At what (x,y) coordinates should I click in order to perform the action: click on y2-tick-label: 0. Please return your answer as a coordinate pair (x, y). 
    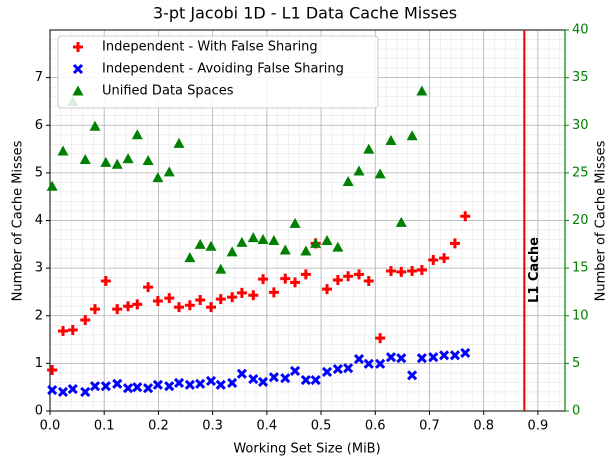
    Looking at the image, I should click on (576, 411).